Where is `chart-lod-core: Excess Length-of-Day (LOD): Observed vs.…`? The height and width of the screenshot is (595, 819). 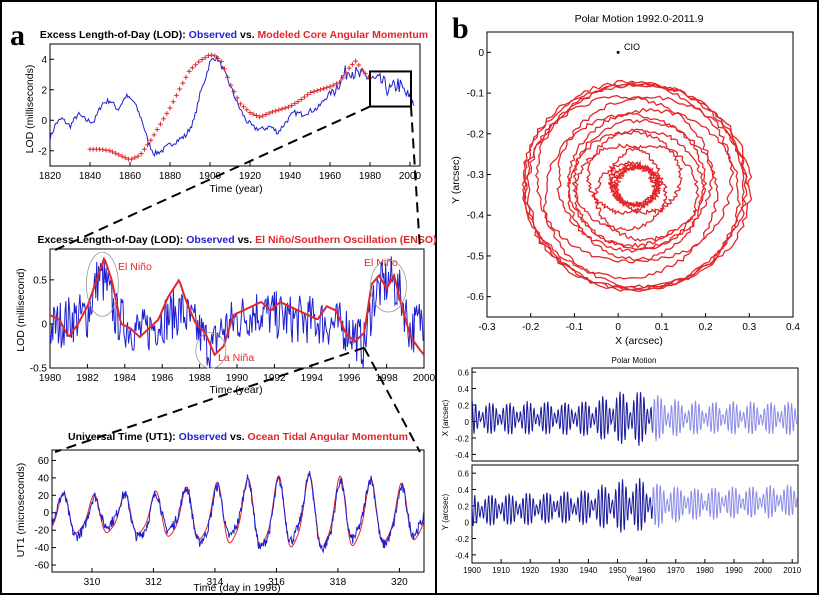 chart-lod-core: Excess Length-of-Day (LOD): Observed vs.… is located at coordinates (226, 112).